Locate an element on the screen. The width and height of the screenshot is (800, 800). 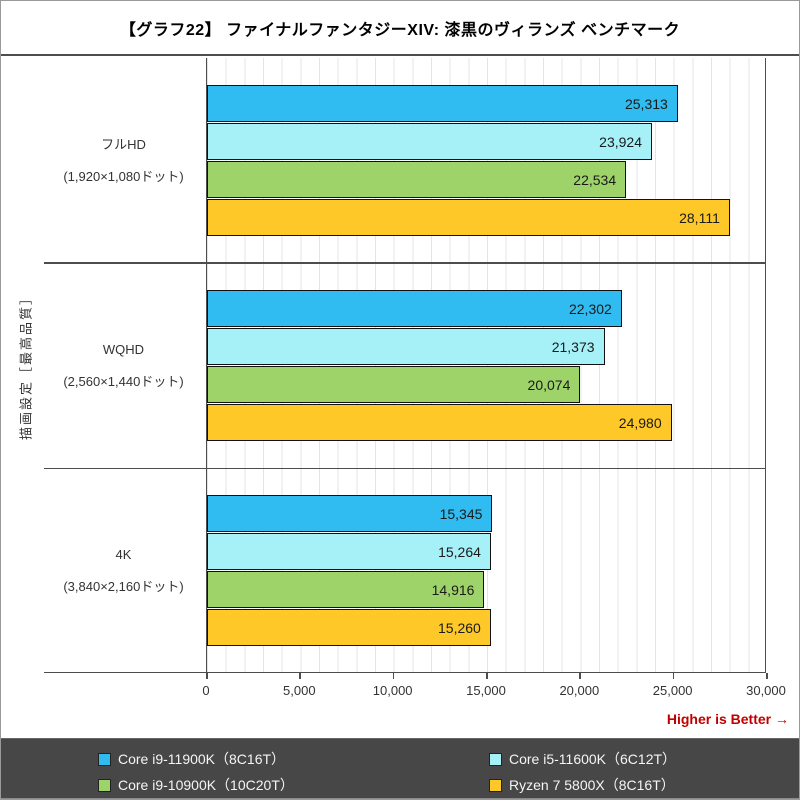
bar: 15,345 is located at coordinates (350, 513).